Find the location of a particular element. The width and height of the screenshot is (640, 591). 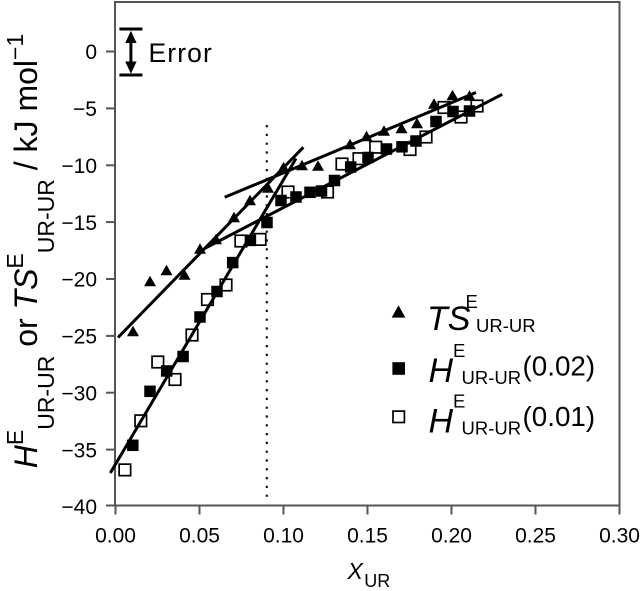

svg-text: 0.25 is located at coordinates (535, 536).